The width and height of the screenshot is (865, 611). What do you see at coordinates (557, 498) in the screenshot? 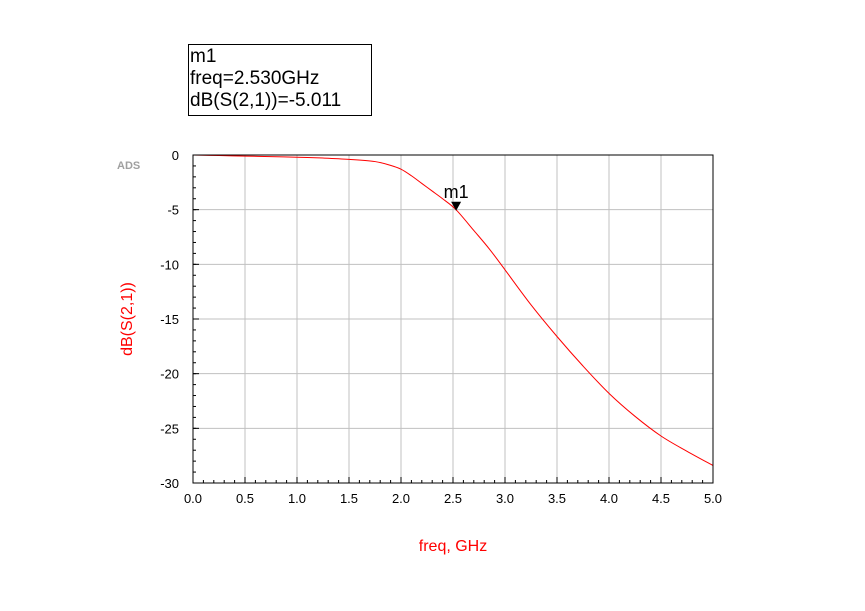
I see `x-tick-label: 3.5` at bounding box center [557, 498].